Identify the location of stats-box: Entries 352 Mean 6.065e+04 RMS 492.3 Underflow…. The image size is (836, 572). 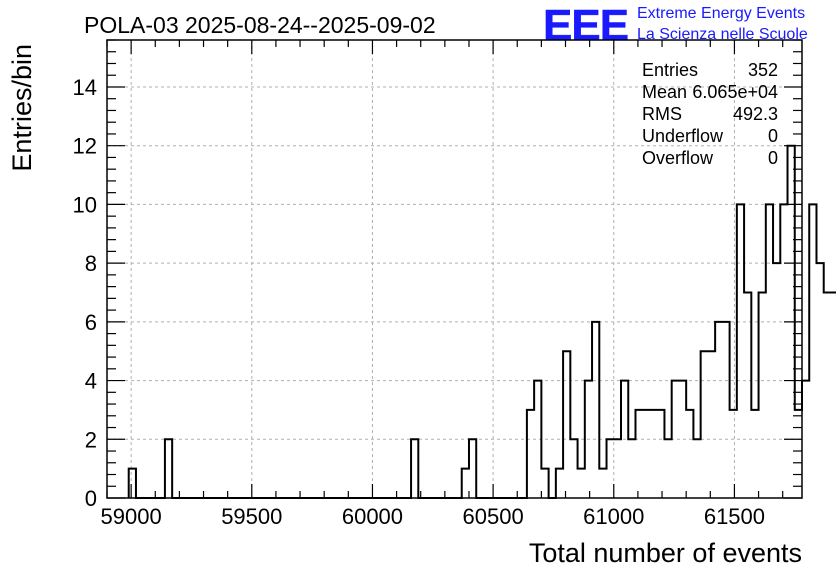
(710, 114).